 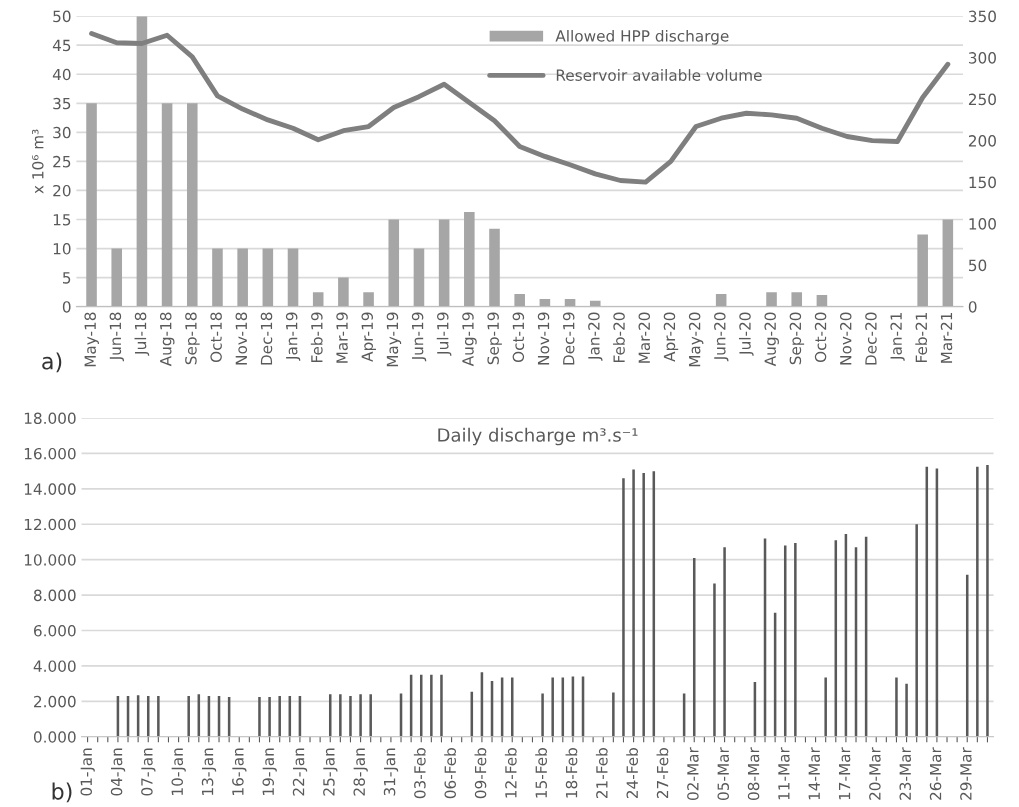 I want to click on x-tick-label: Apr-20, so click(x=671, y=337).